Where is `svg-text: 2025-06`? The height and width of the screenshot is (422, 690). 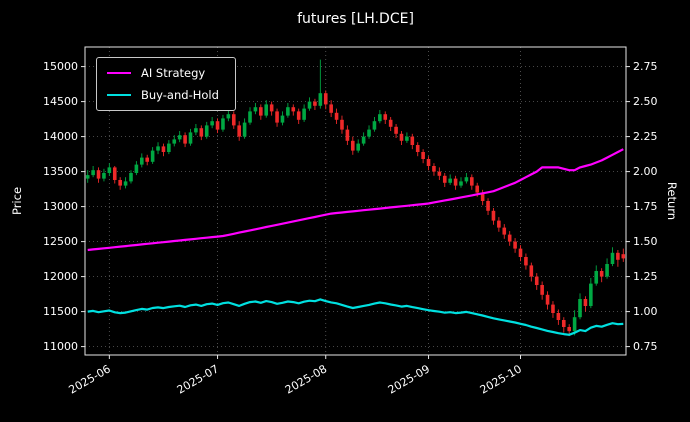
svg-text: 2025-06 is located at coordinates (90, 379).